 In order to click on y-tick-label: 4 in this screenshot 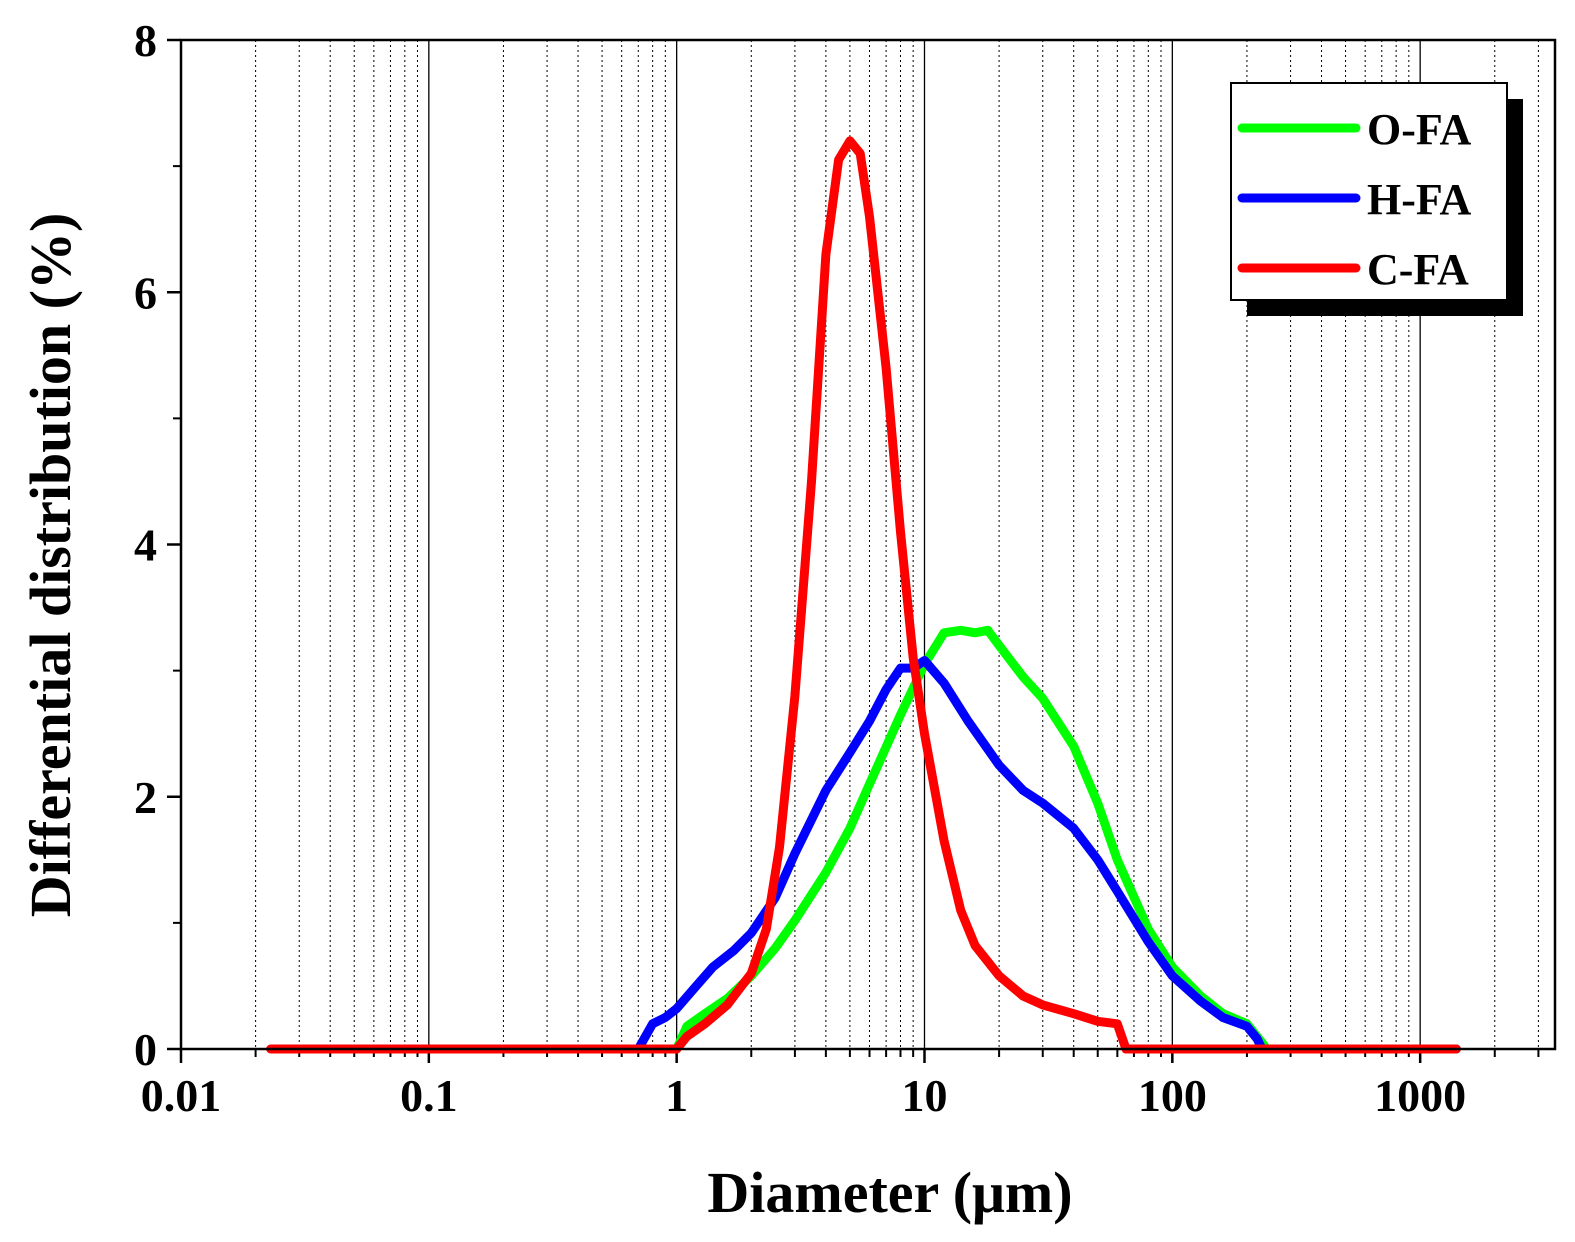, I will do `click(145, 545)`.